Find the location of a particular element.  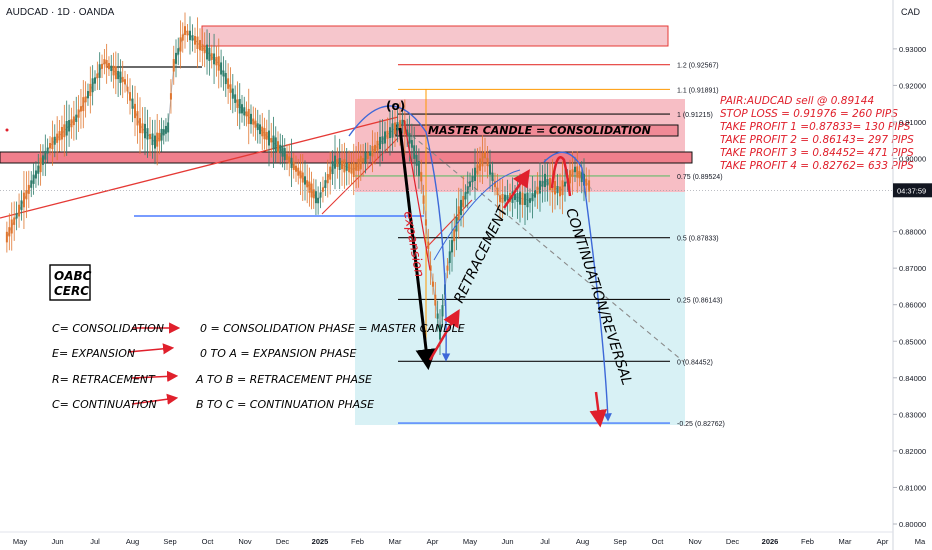

trade-line-6: TAKE PROFIT 4 = 0.82762= 633 PIPS is located at coordinates (817, 166).